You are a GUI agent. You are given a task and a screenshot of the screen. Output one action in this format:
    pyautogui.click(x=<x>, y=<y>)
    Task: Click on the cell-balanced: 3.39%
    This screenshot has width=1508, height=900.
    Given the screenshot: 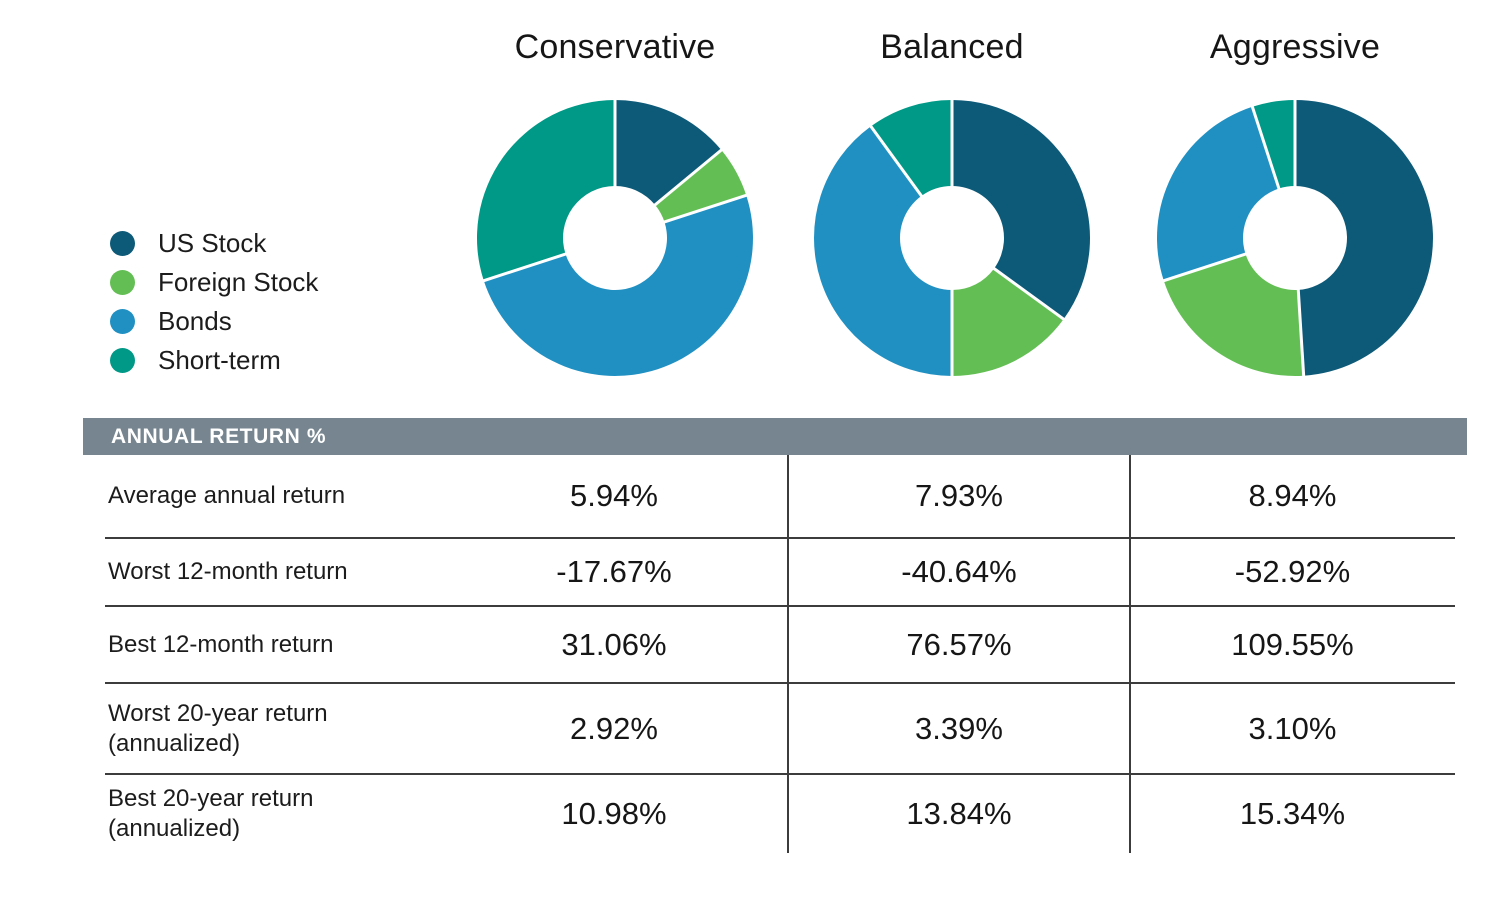 What is the action you would take?
    pyautogui.click(x=959, y=728)
    